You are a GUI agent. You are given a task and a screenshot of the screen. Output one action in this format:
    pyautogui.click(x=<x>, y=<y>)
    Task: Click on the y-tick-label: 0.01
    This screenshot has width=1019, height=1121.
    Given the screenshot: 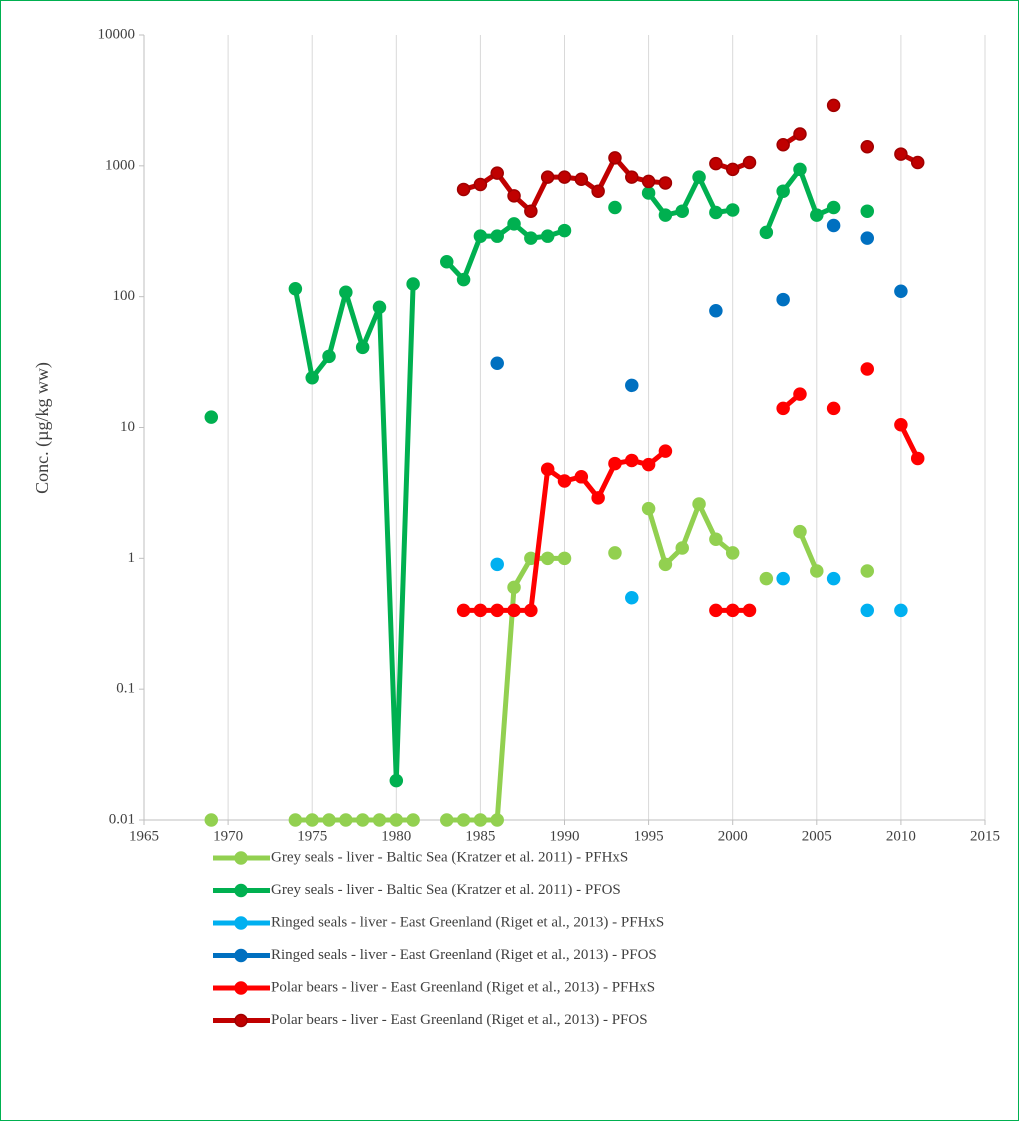 What is the action you would take?
    pyautogui.click(x=122, y=819)
    